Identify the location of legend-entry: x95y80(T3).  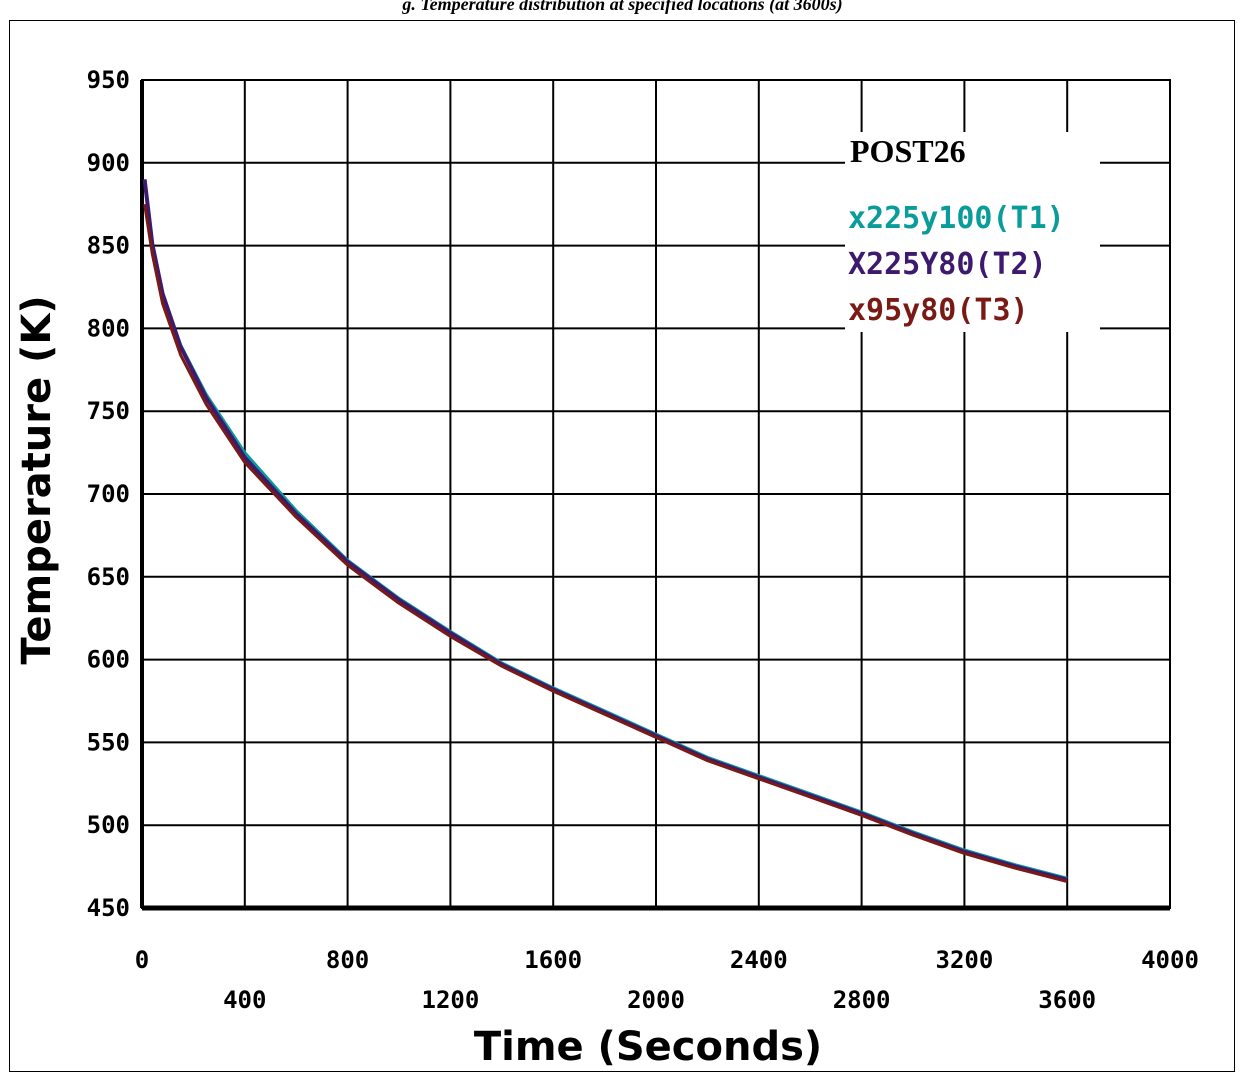
(938, 310).